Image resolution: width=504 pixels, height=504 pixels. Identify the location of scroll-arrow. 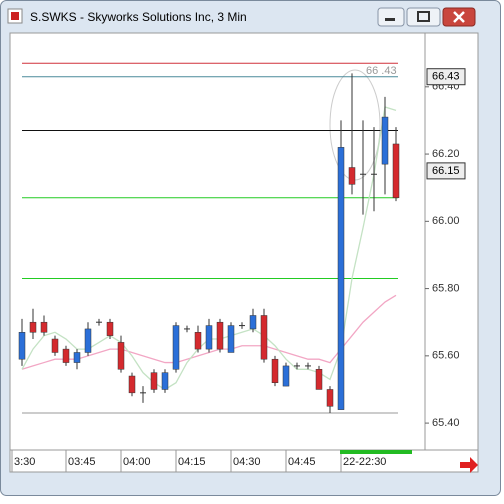
(469, 465).